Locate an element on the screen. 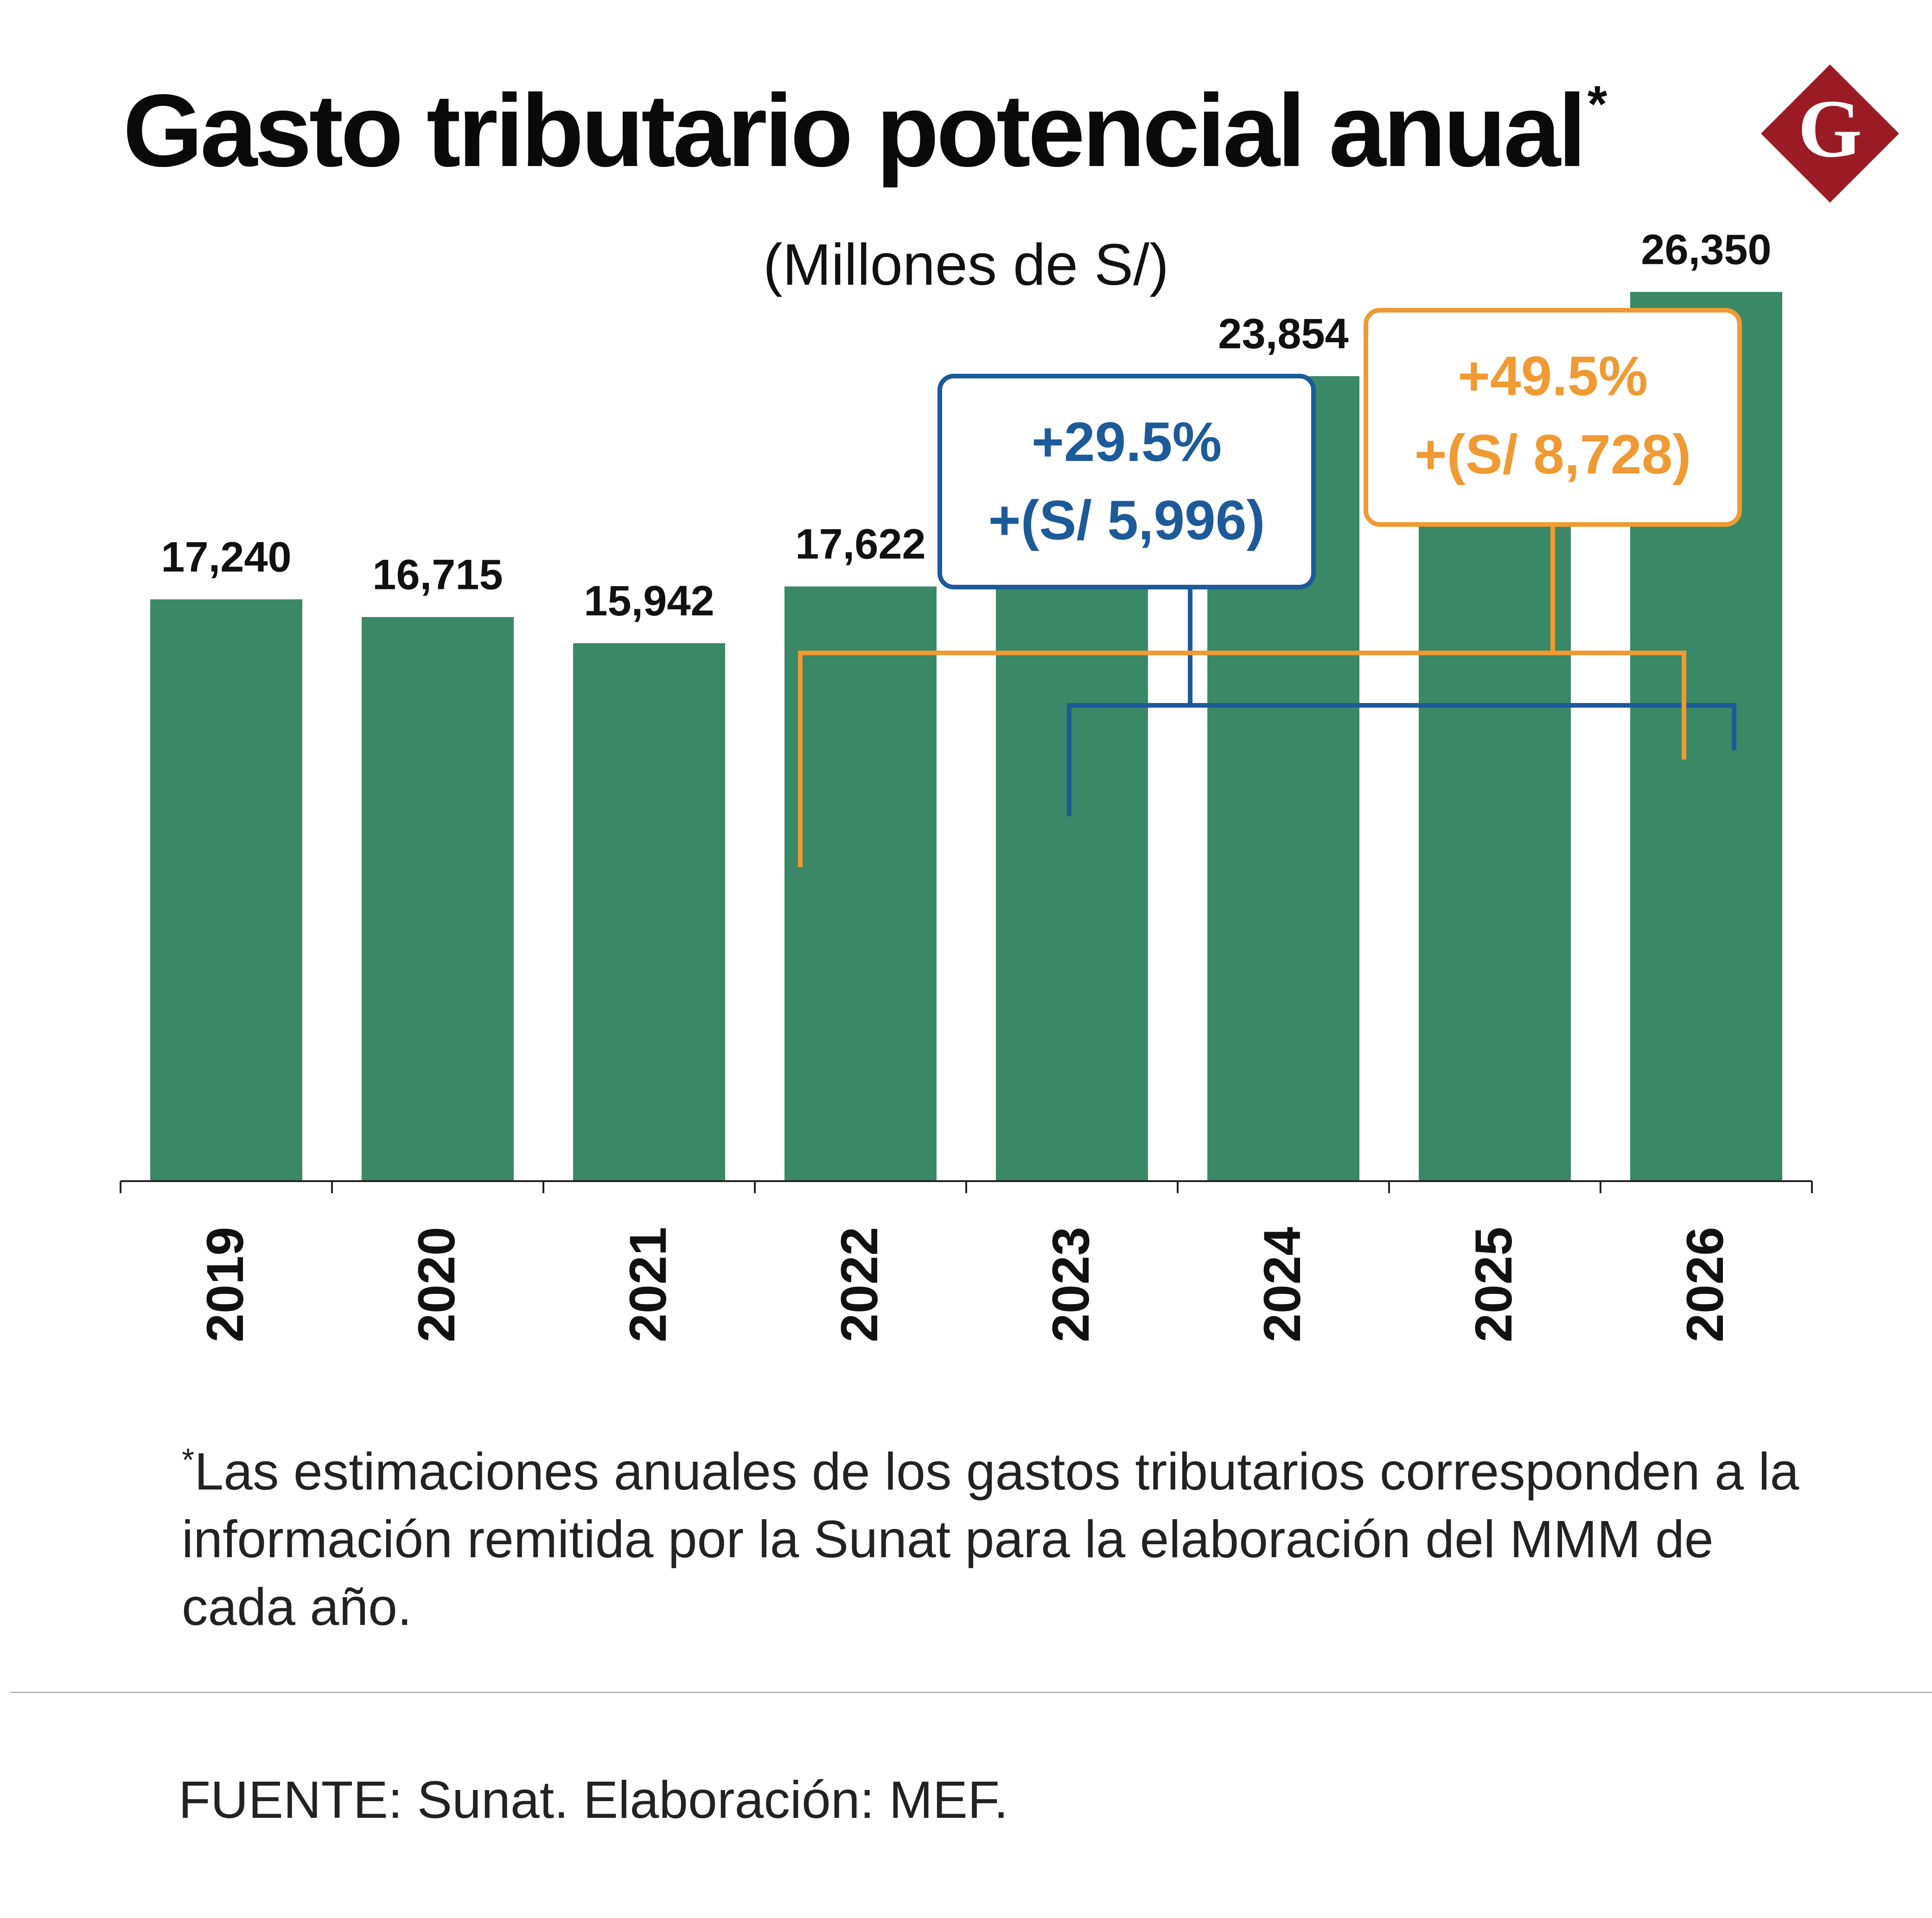 The width and height of the screenshot is (1932, 1918). annotation-amount: +(S/ 5,996) is located at coordinates (1126, 520).